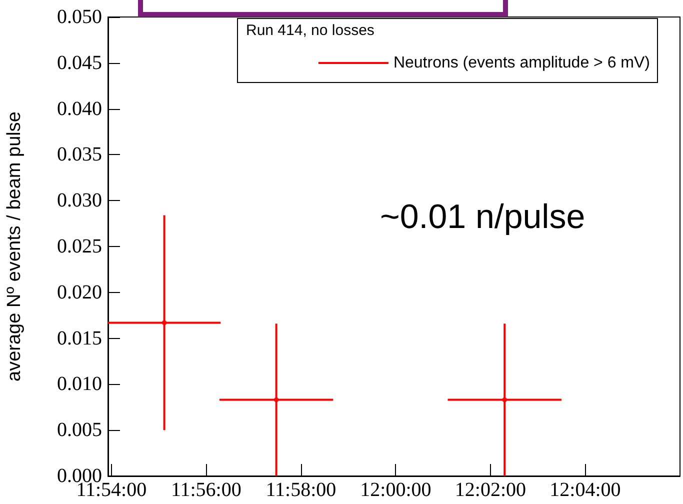 The height and width of the screenshot is (504, 683). Describe the element at coordinates (79, 201) in the screenshot. I see `y-tick-label: 0.030` at that location.